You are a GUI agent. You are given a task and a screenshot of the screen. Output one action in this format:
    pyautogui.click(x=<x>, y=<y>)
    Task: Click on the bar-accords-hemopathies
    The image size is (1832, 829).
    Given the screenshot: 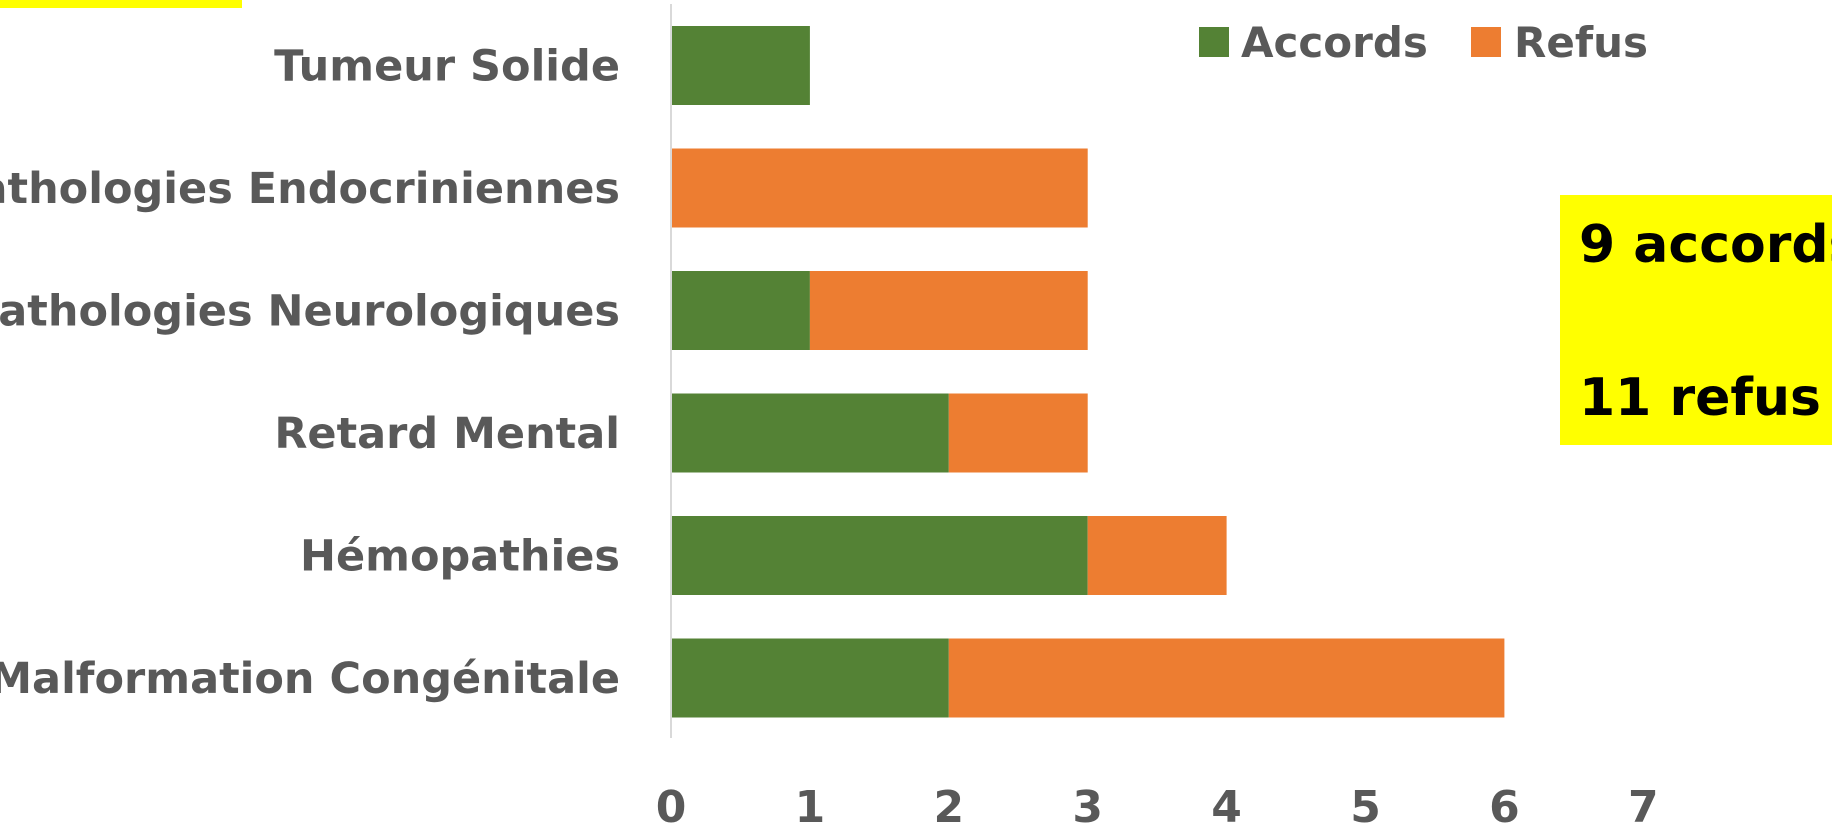 What is the action you would take?
    pyautogui.click(x=879, y=555)
    